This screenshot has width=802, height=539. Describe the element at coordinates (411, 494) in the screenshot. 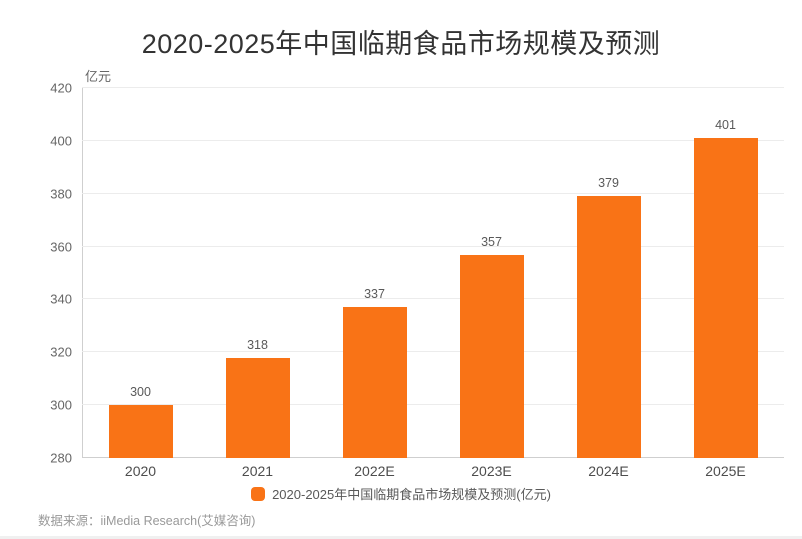

I see `legend-label: 2020-2025年中国临期食品市场规模及预测(亿元)` at that location.